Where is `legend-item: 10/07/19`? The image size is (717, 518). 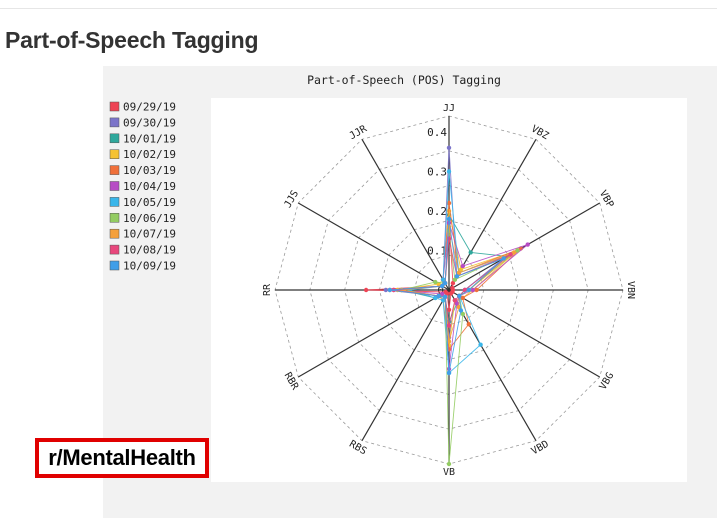 legend-item: 10/07/19 is located at coordinates (142, 234).